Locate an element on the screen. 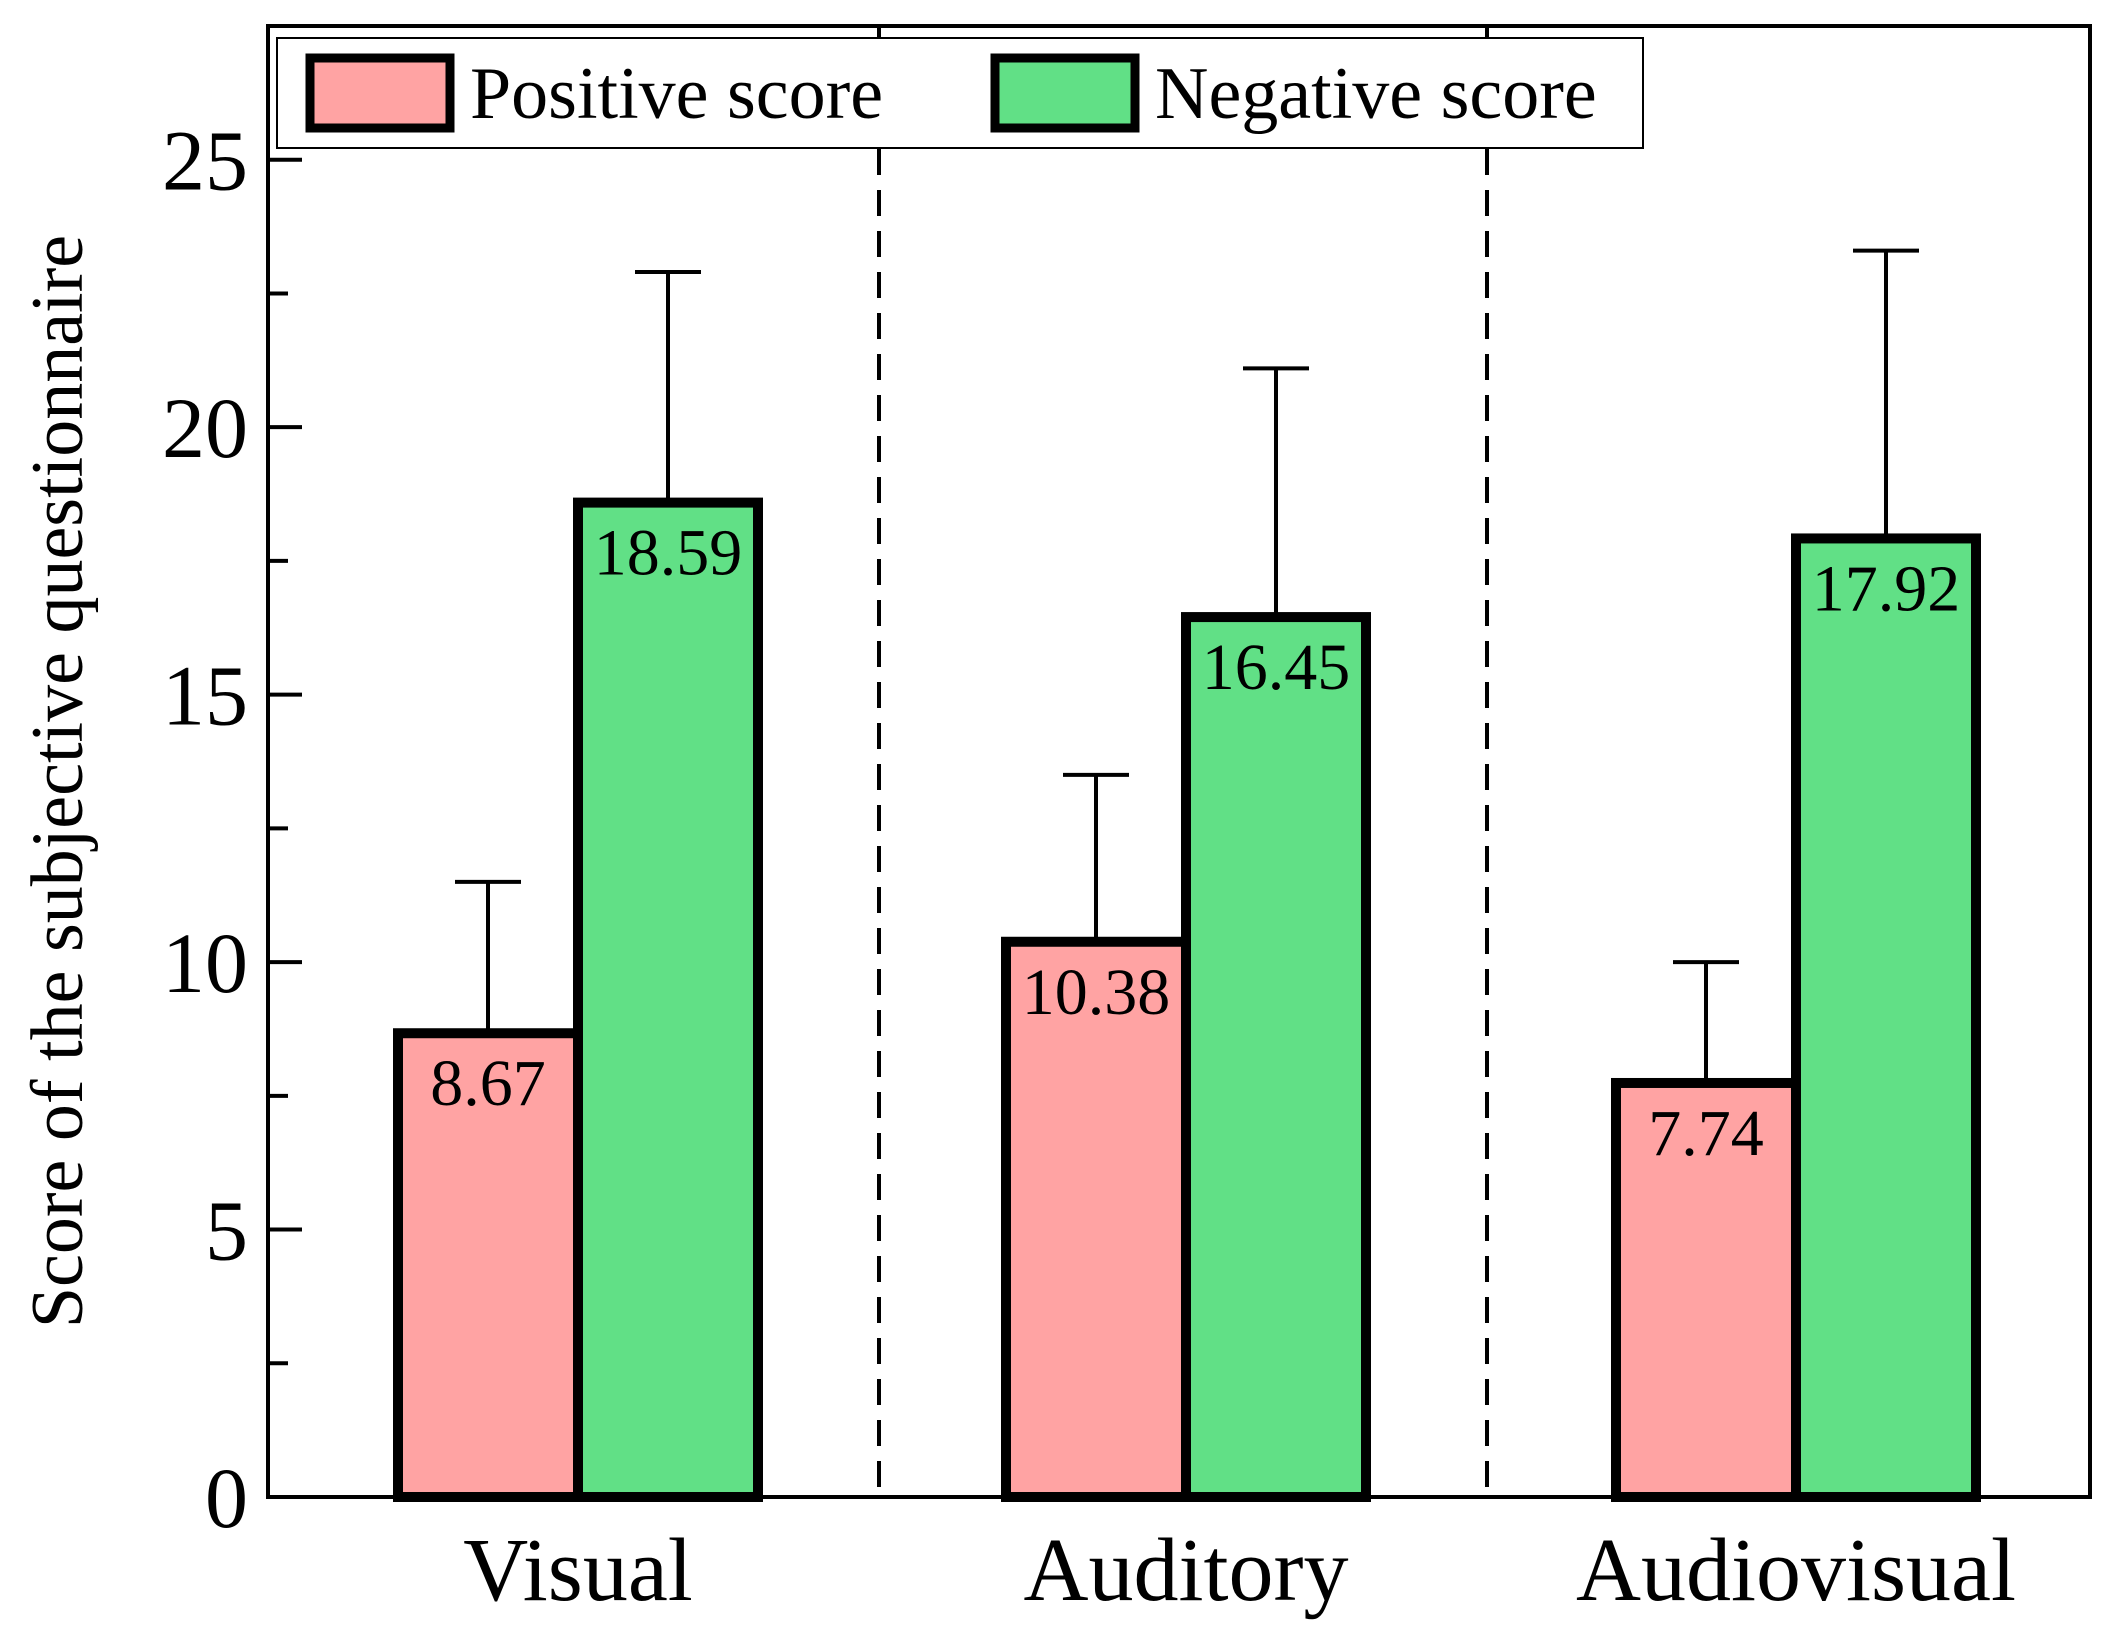 The height and width of the screenshot is (1644, 2115). data-label-negative-audiovisual: 17.92 is located at coordinates (1886, 588).